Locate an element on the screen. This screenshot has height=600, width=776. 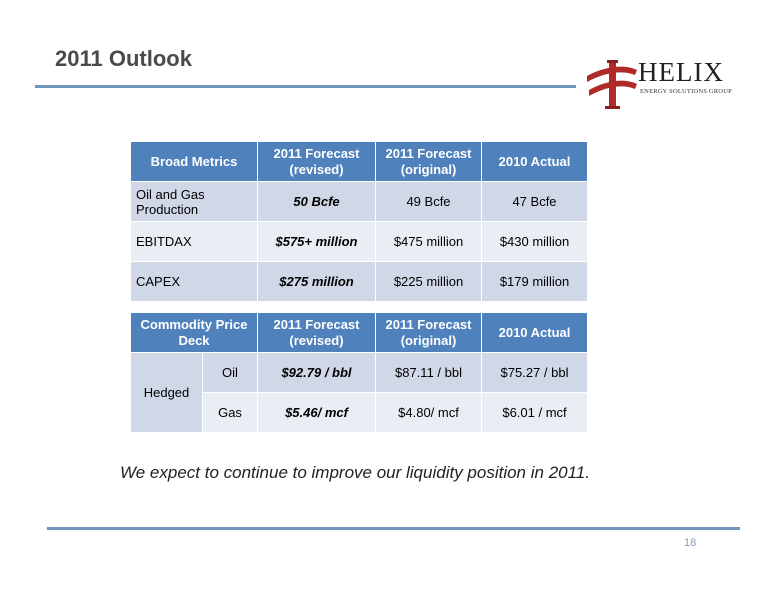
title-divider is located at coordinates (305, 86).